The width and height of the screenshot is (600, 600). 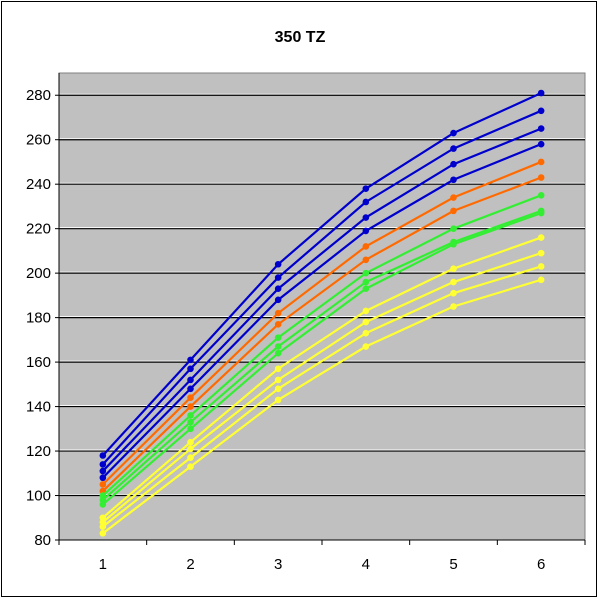 I want to click on y-tick-label: 260, so click(x=38, y=140).